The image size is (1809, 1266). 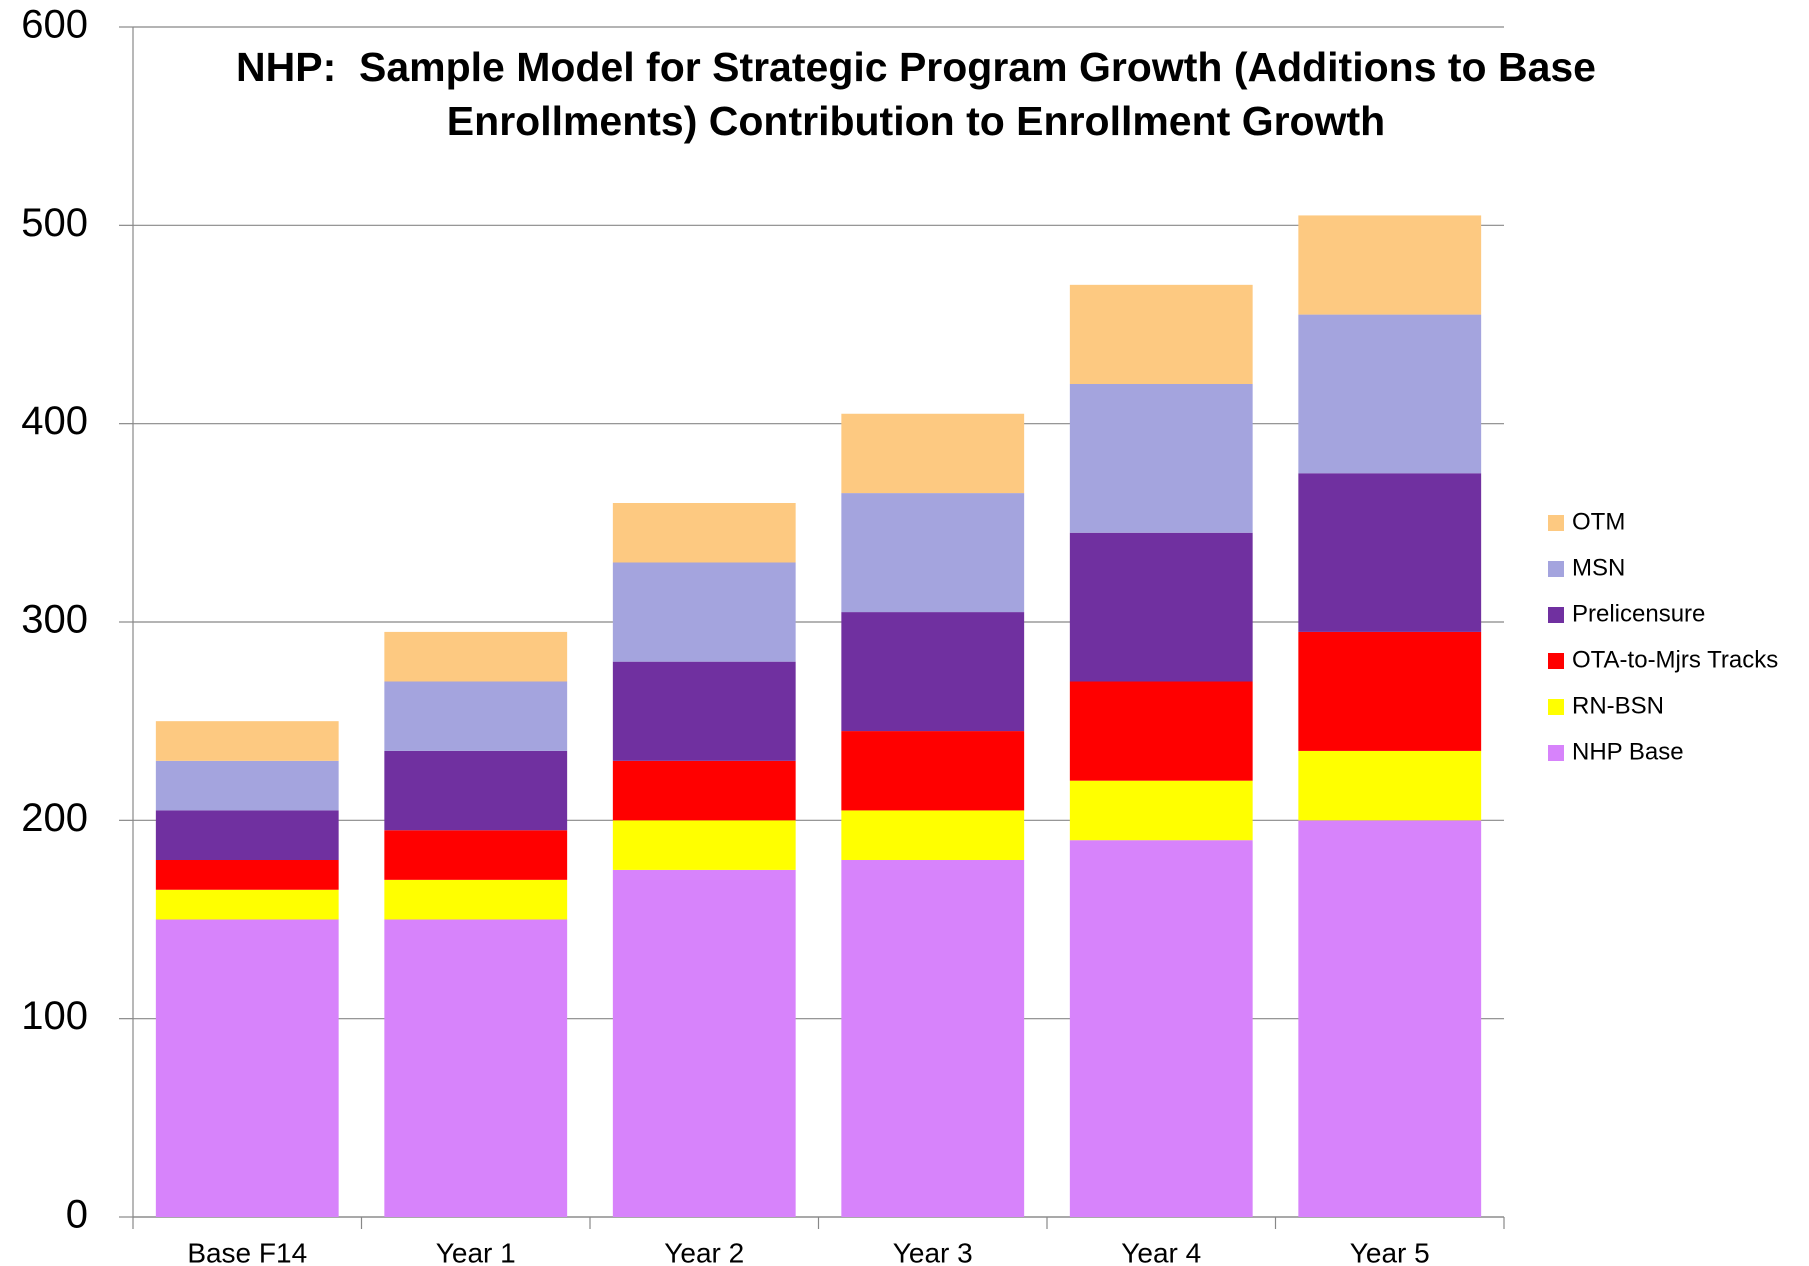 I want to click on y-tick-label: 0, so click(x=77, y=1215).